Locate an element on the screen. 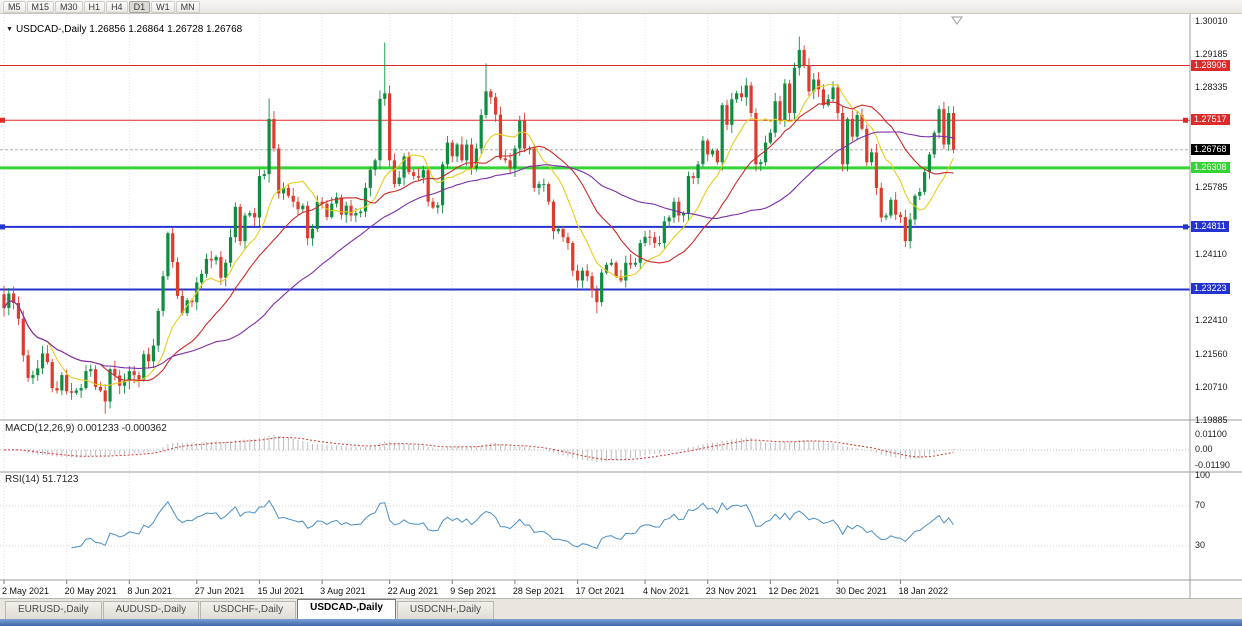 This screenshot has width=1242, height=626. macd-signal-line is located at coordinates (478, 448).